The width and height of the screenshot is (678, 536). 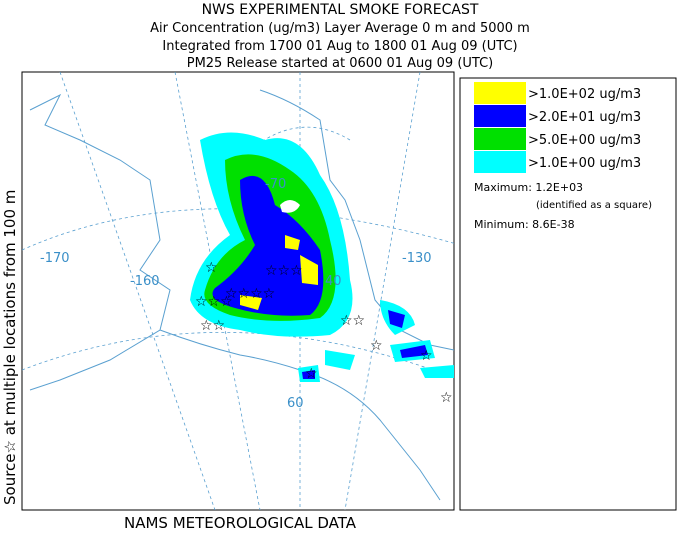 I want to click on graticule-label: -130, so click(x=417, y=258).